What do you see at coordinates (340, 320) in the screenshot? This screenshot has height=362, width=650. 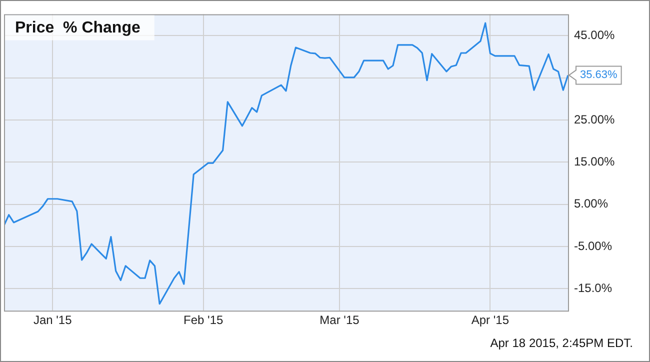 I see `x-tick-label: Mar '15` at bounding box center [340, 320].